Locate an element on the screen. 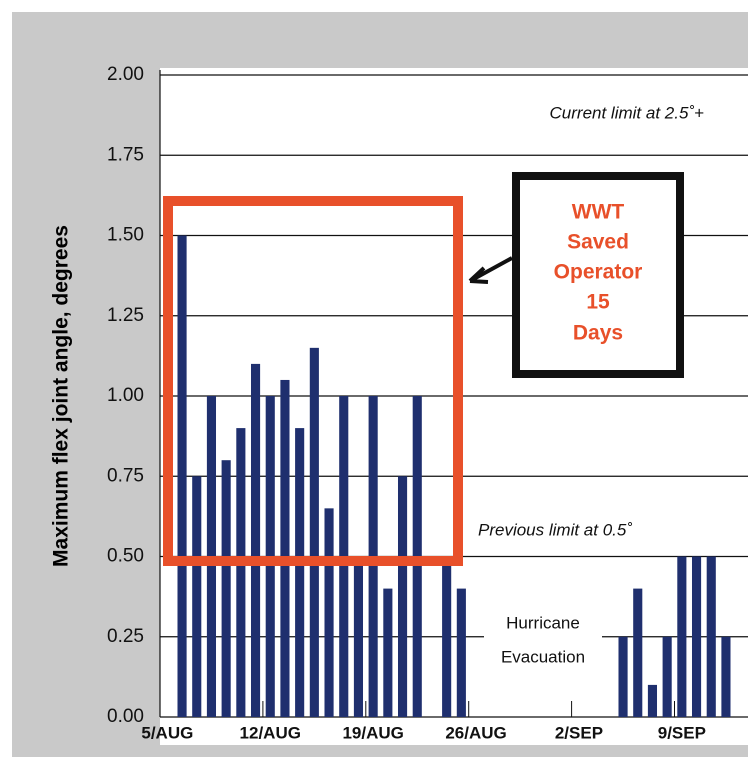 Image resolution: width=748 pixels, height=767 pixels. y-tick-label: 1.00 is located at coordinates (125, 395).